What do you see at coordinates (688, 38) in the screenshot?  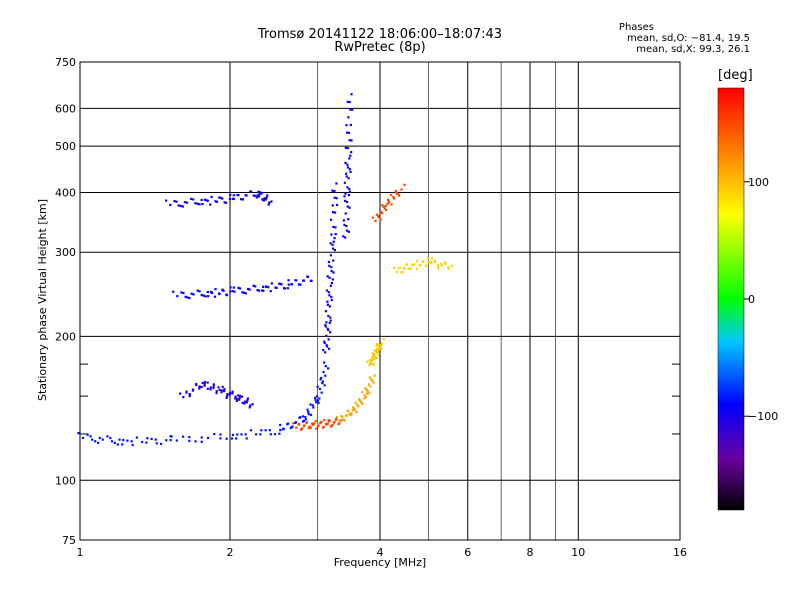 I see `stats-o-mode: mean, sd,O: −81.4, 19.5` at bounding box center [688, 38].